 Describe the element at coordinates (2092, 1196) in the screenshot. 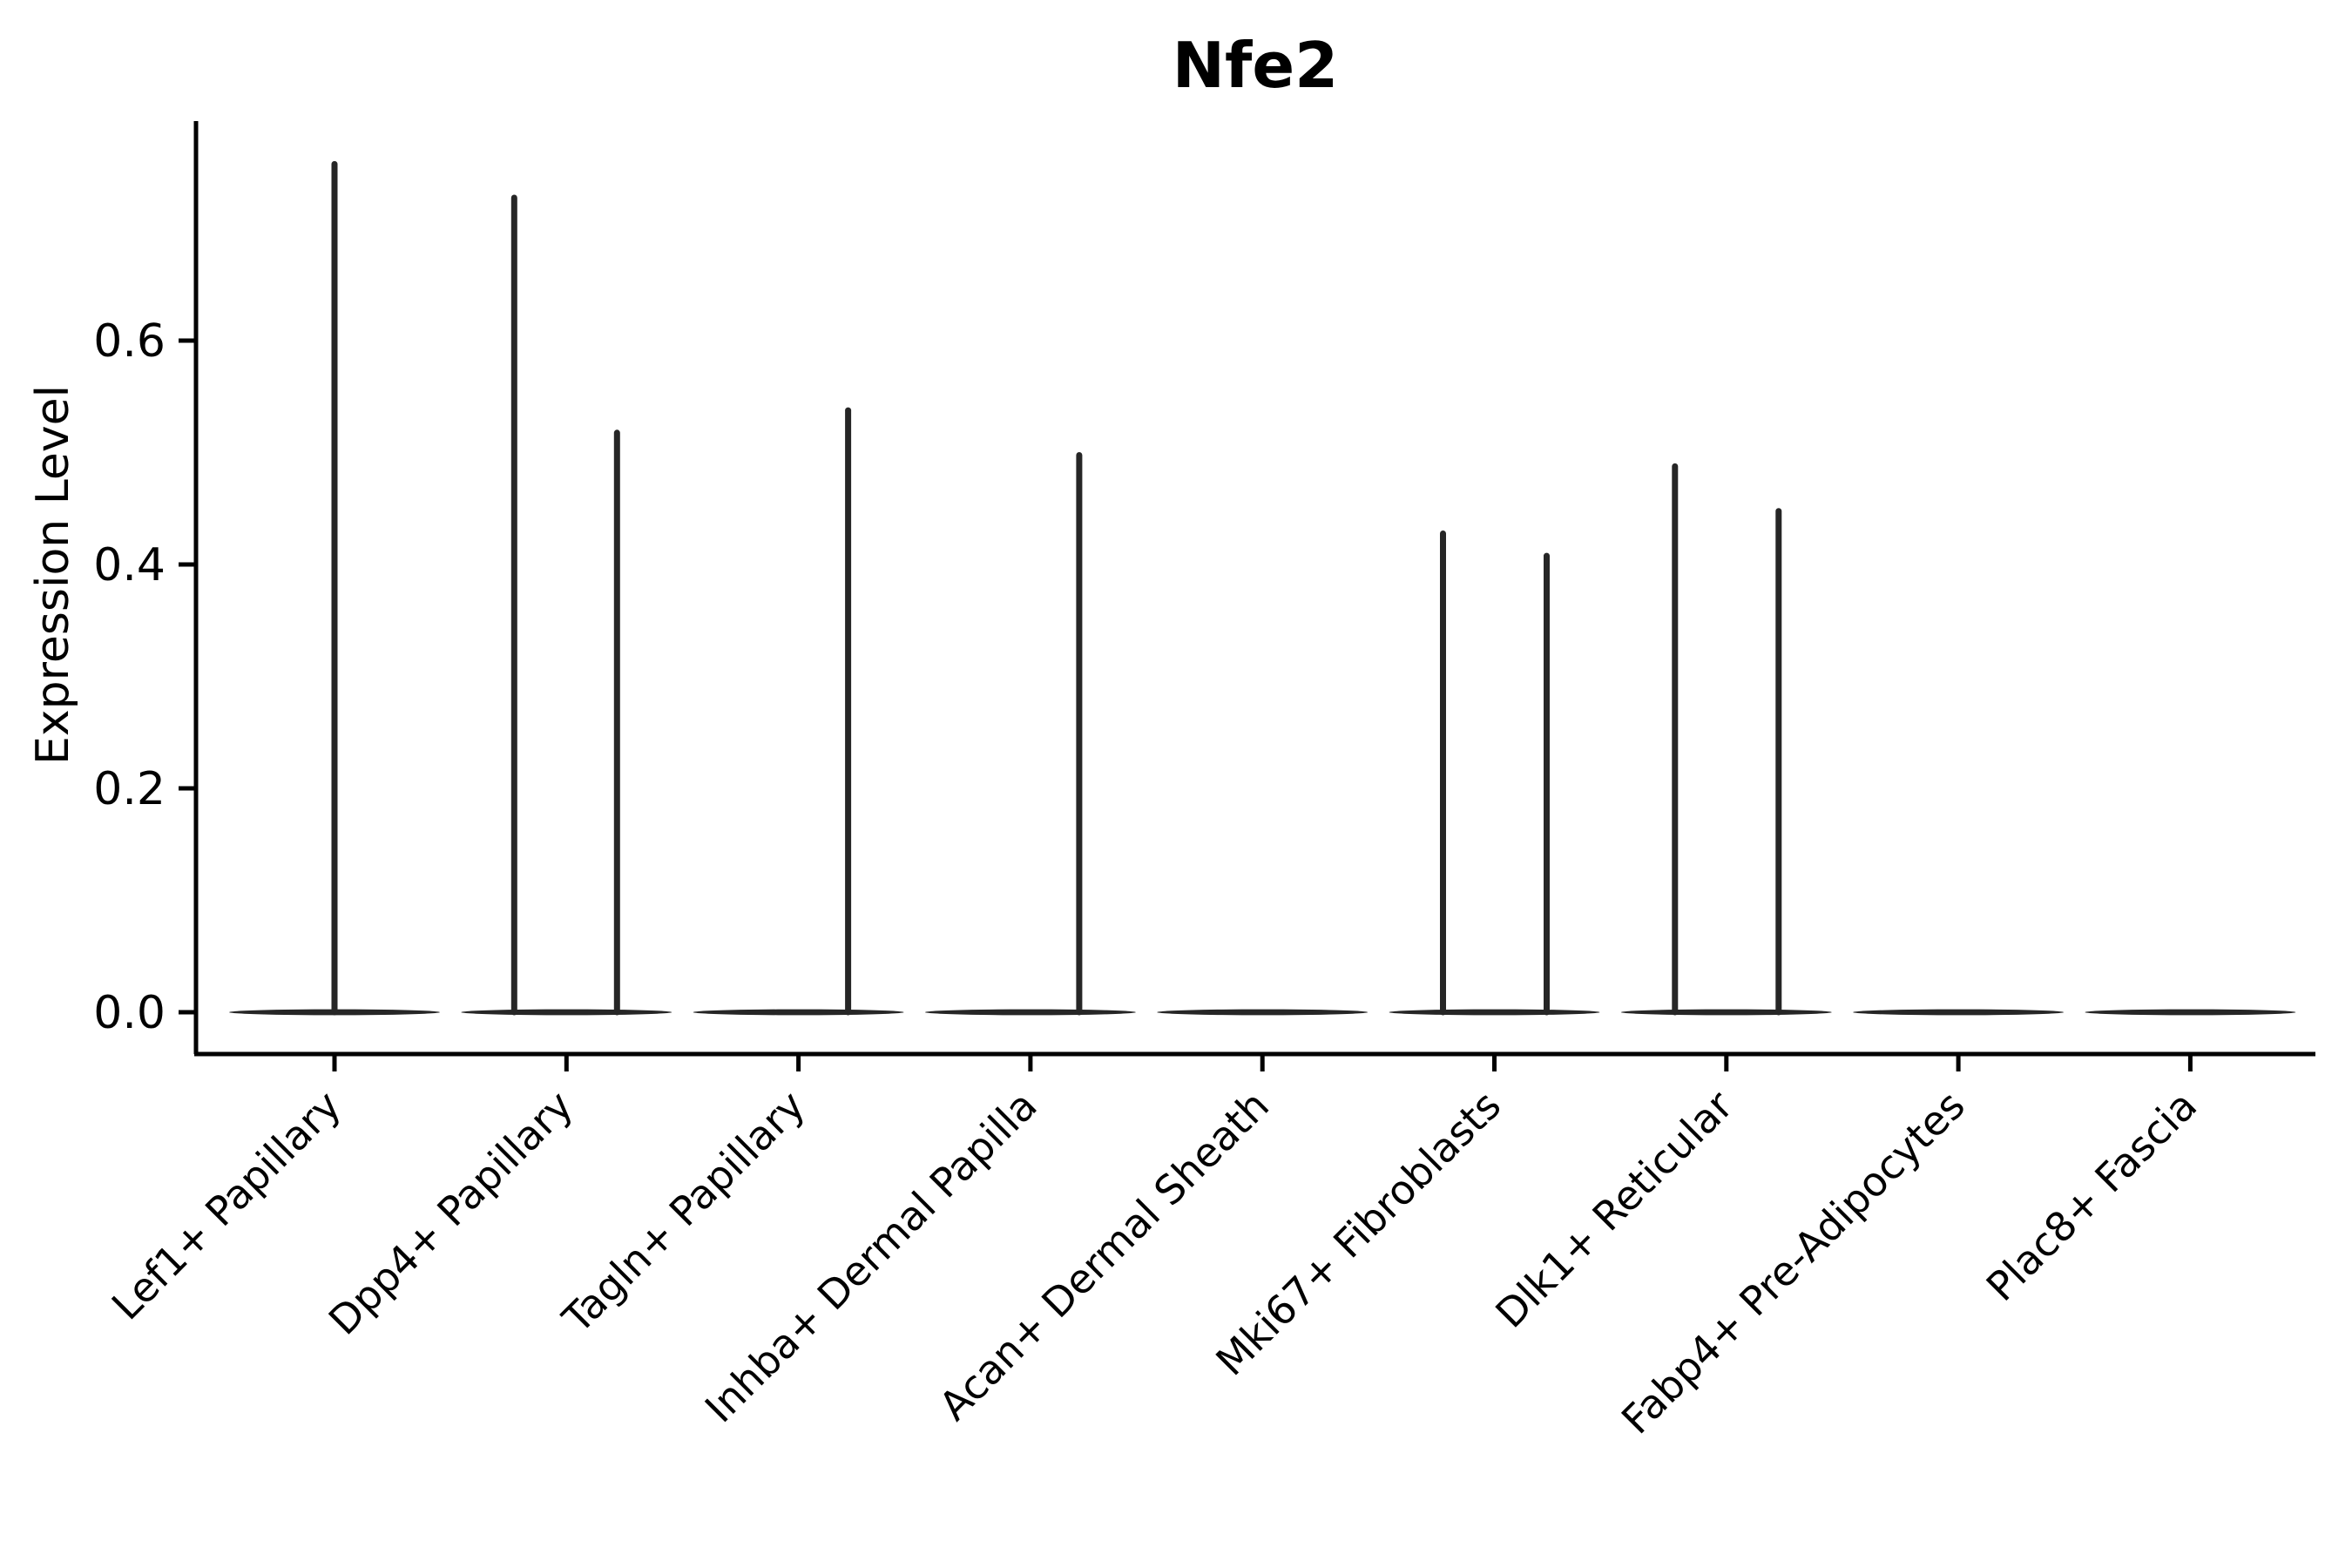

I see `x-category-label: Plac8+ Fascia` at that location.